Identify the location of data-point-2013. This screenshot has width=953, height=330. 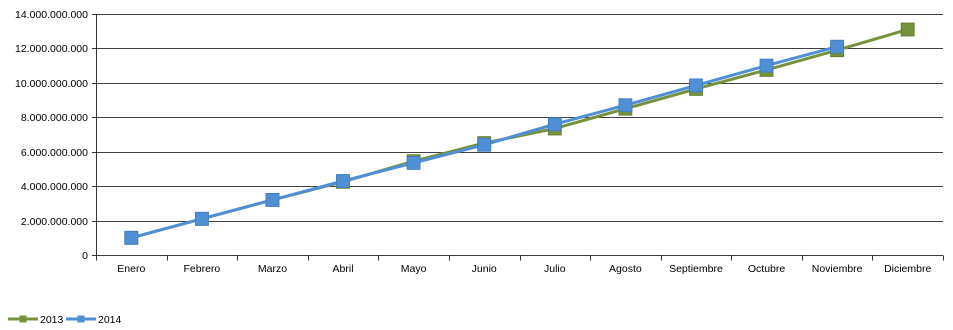
(907, 29).